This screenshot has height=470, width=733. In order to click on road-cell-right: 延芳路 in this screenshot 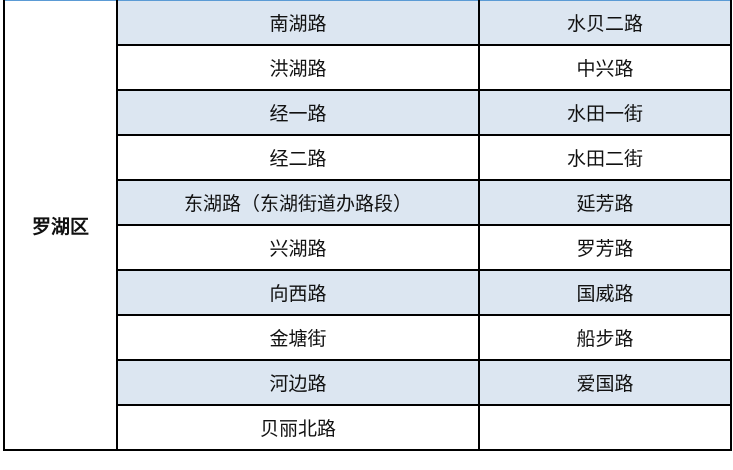, I will do `click(605, 202)`.